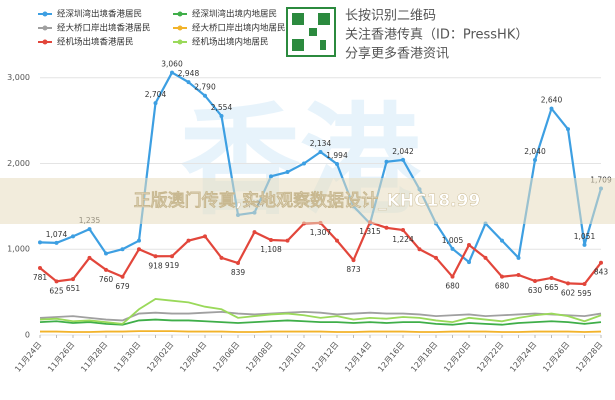 The height and width of the screenshot is (400, 615). Describe the element at coordinates (18, 163) in the screenshot. I see `y-tick-label: 2,000` at that location.